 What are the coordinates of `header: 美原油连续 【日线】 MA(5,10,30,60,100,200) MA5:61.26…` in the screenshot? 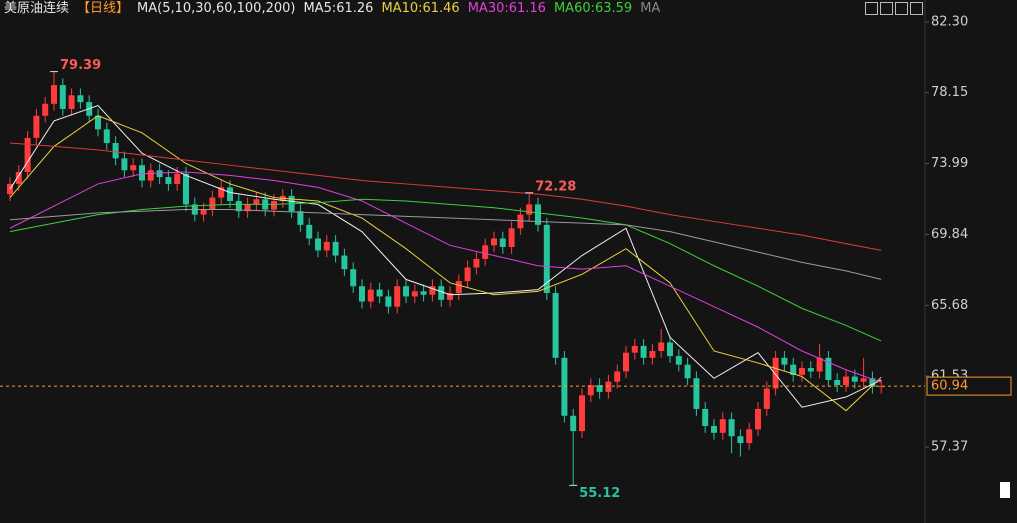 It's located at (332, 9).